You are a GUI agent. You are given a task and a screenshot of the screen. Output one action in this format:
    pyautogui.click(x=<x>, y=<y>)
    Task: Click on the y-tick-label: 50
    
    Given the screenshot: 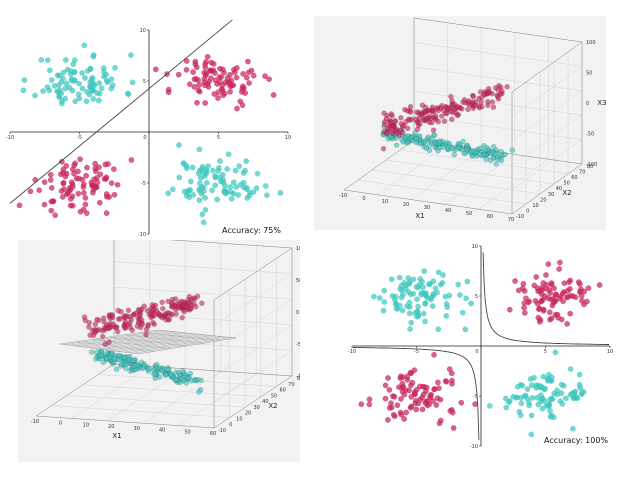 What is the action you would take?
    pyautogui.click(x=274, y=396)
    